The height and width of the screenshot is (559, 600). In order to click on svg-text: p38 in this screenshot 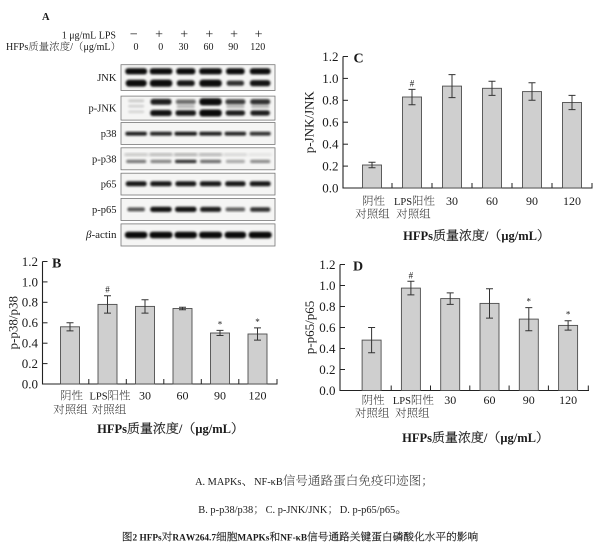, I will do `click(109, 134)`.